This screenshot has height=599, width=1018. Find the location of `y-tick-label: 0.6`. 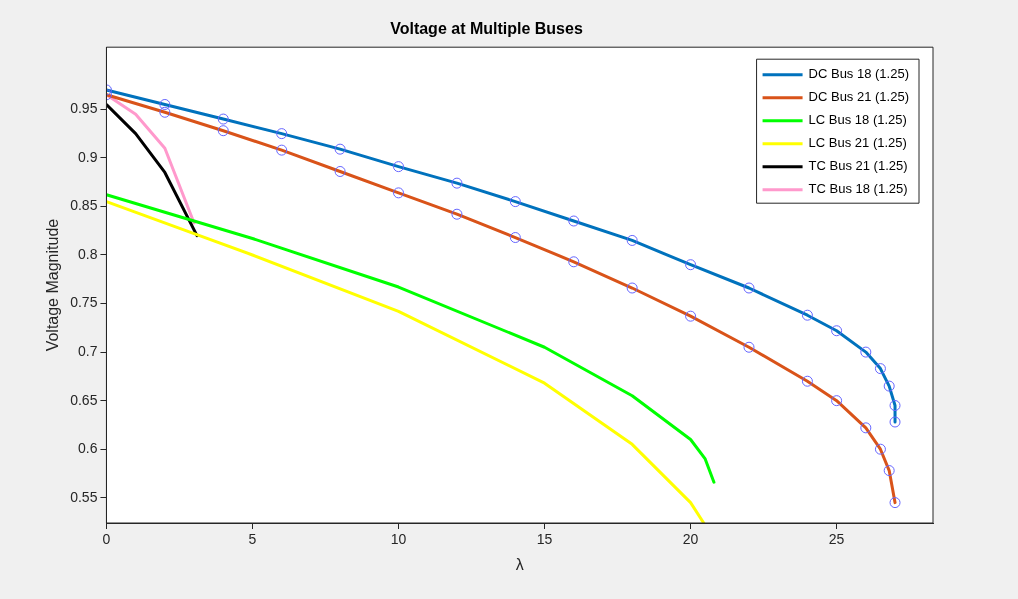

y-tick-label: 0.6 is located at coordinates (87, 448).